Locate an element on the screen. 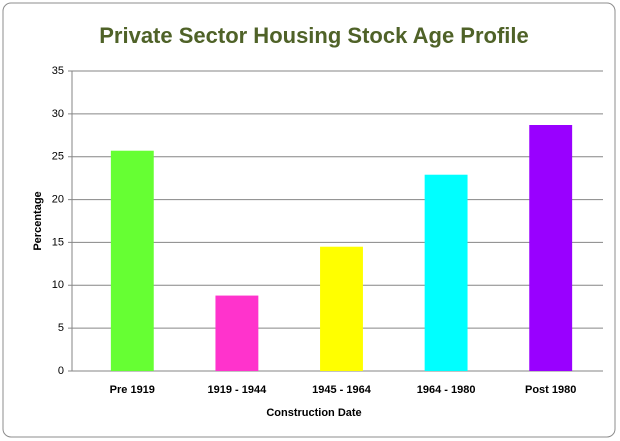  x-tick-label: 1919 - 1944 is located at coordinates (238, 390).